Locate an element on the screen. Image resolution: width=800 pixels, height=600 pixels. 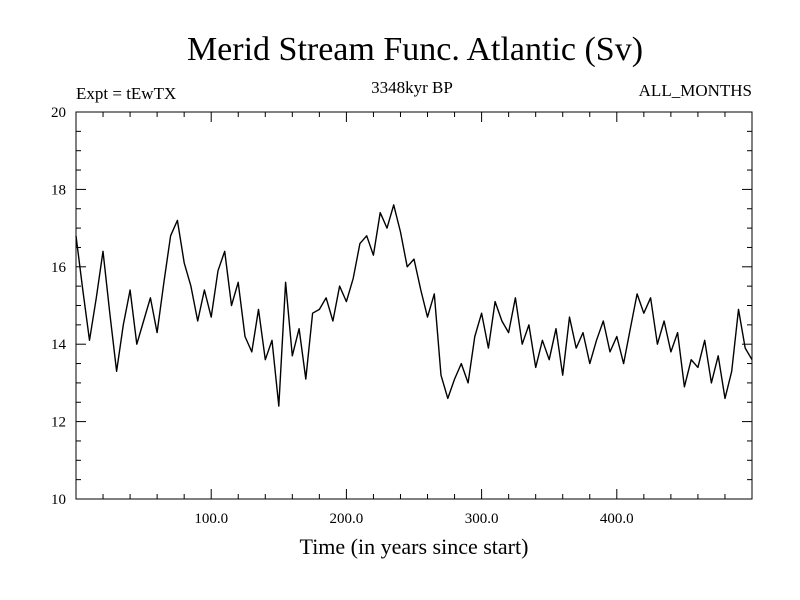
chart-subtitle: 3348kyr BP is located at coordinates (412, 87).